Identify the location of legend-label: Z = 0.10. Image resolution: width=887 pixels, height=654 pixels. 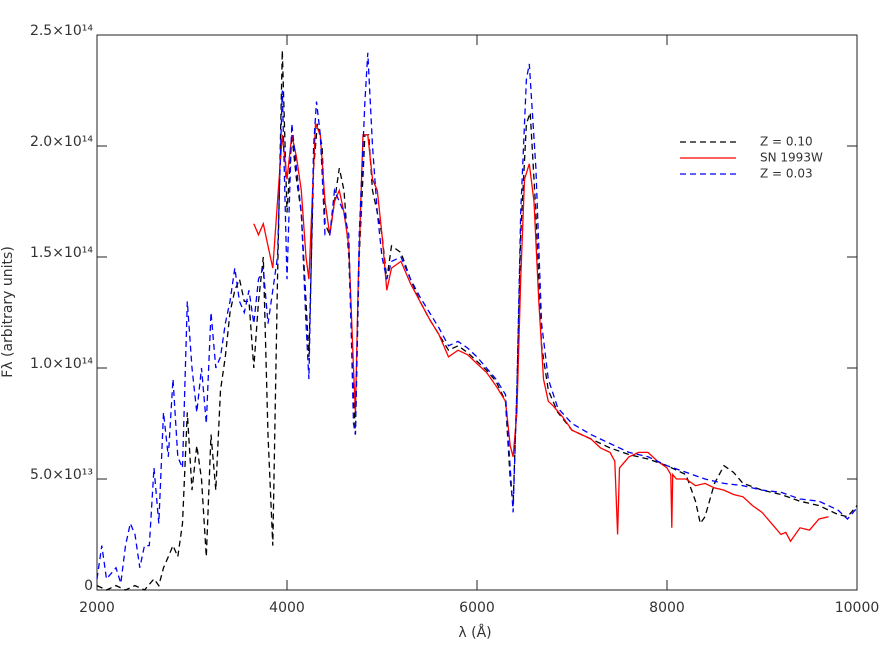
(786, 142).